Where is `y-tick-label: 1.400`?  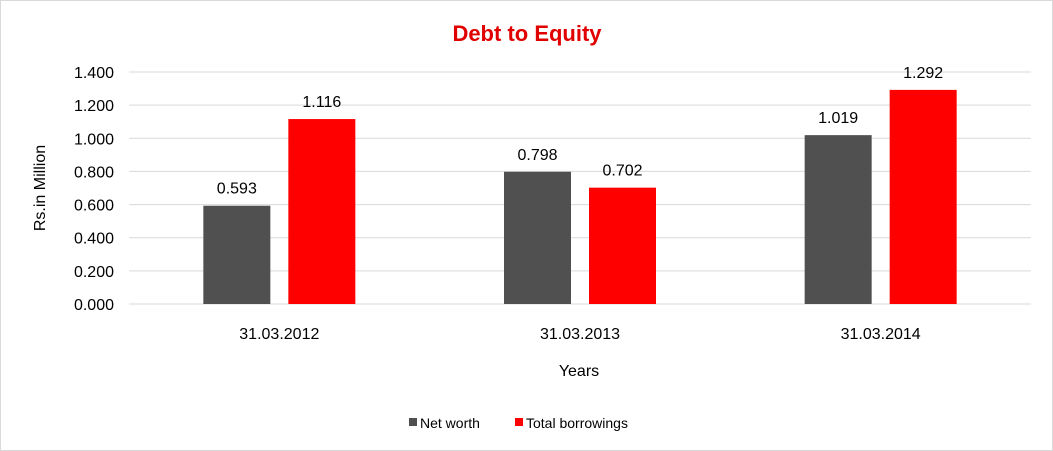
y-tick-label: 1.400 is located at coordinates (94, 73).